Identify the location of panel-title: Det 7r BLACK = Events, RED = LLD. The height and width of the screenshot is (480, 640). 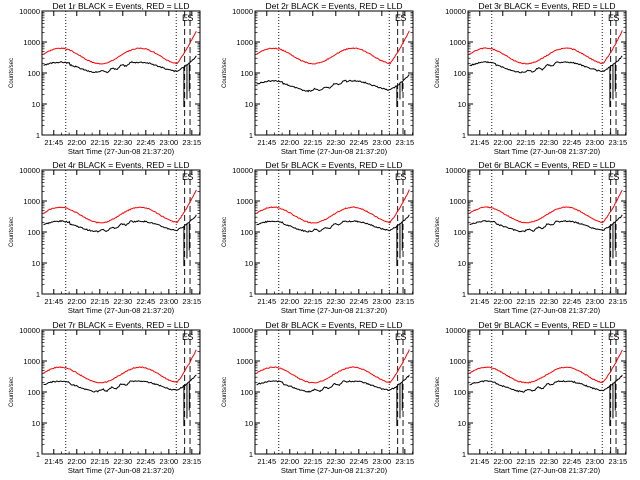
(120, 325).